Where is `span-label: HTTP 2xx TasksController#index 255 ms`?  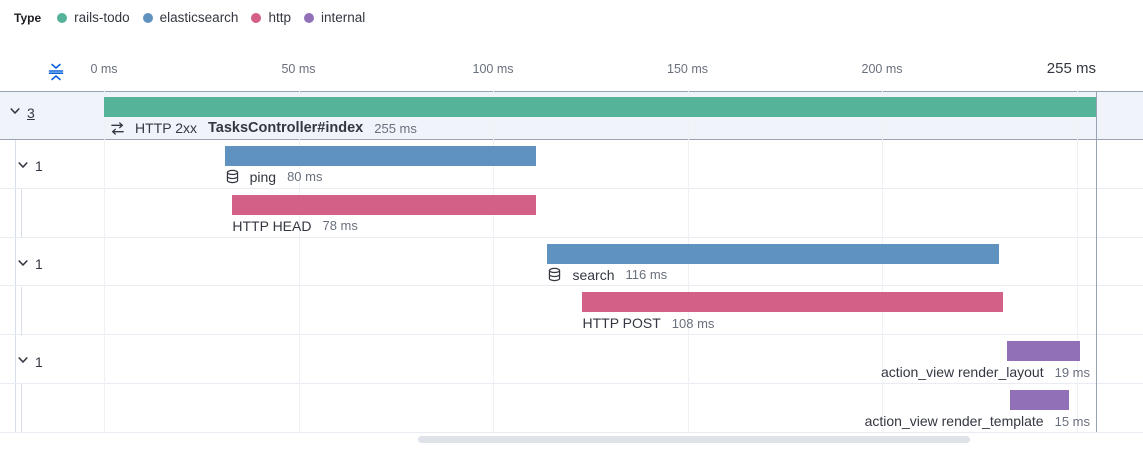 span-label: HTTP 2xx TasksController#index 255 ms is located at coordinates (263, 128).